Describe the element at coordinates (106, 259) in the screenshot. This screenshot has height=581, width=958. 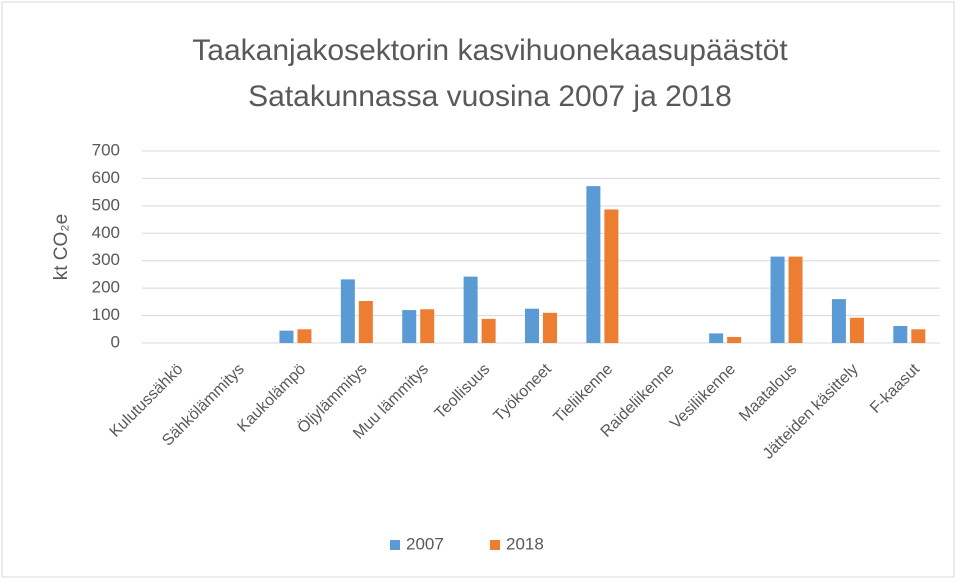
I see `y-tick-label: 300` at that location.